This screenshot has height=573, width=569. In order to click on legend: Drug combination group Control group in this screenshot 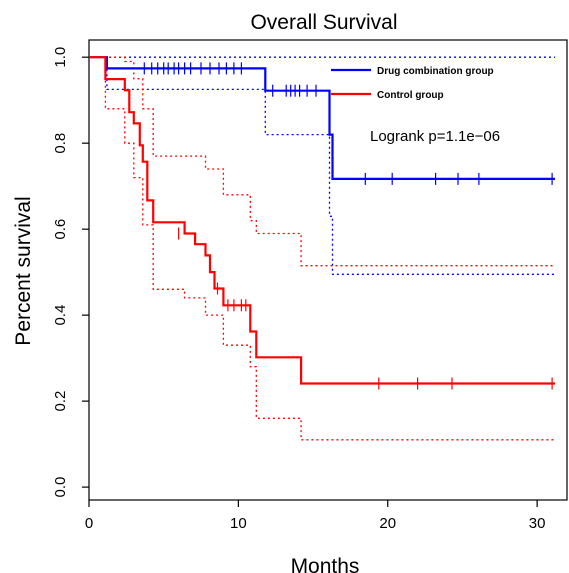, I will do `click(412, 83)`.